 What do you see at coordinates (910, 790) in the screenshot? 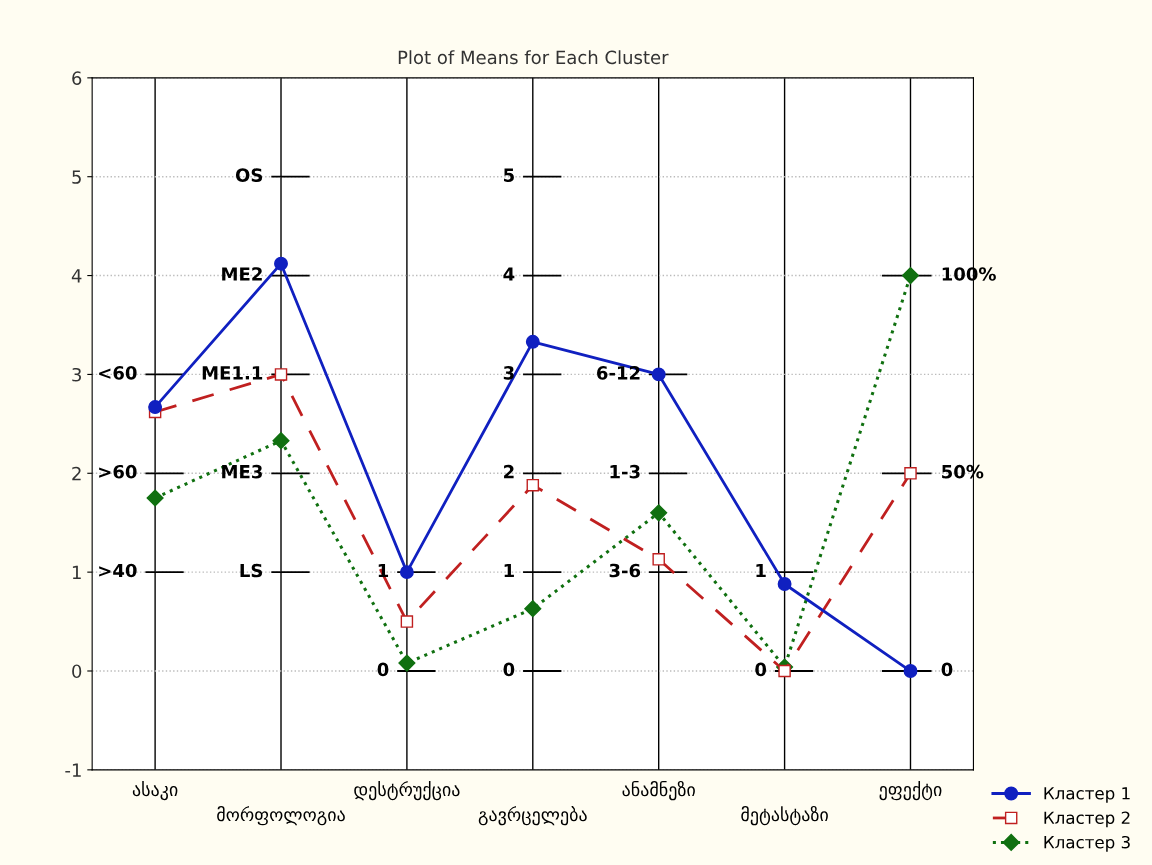
I see `x-tick-label: ეფექტი` at bounding box center [910, 790].